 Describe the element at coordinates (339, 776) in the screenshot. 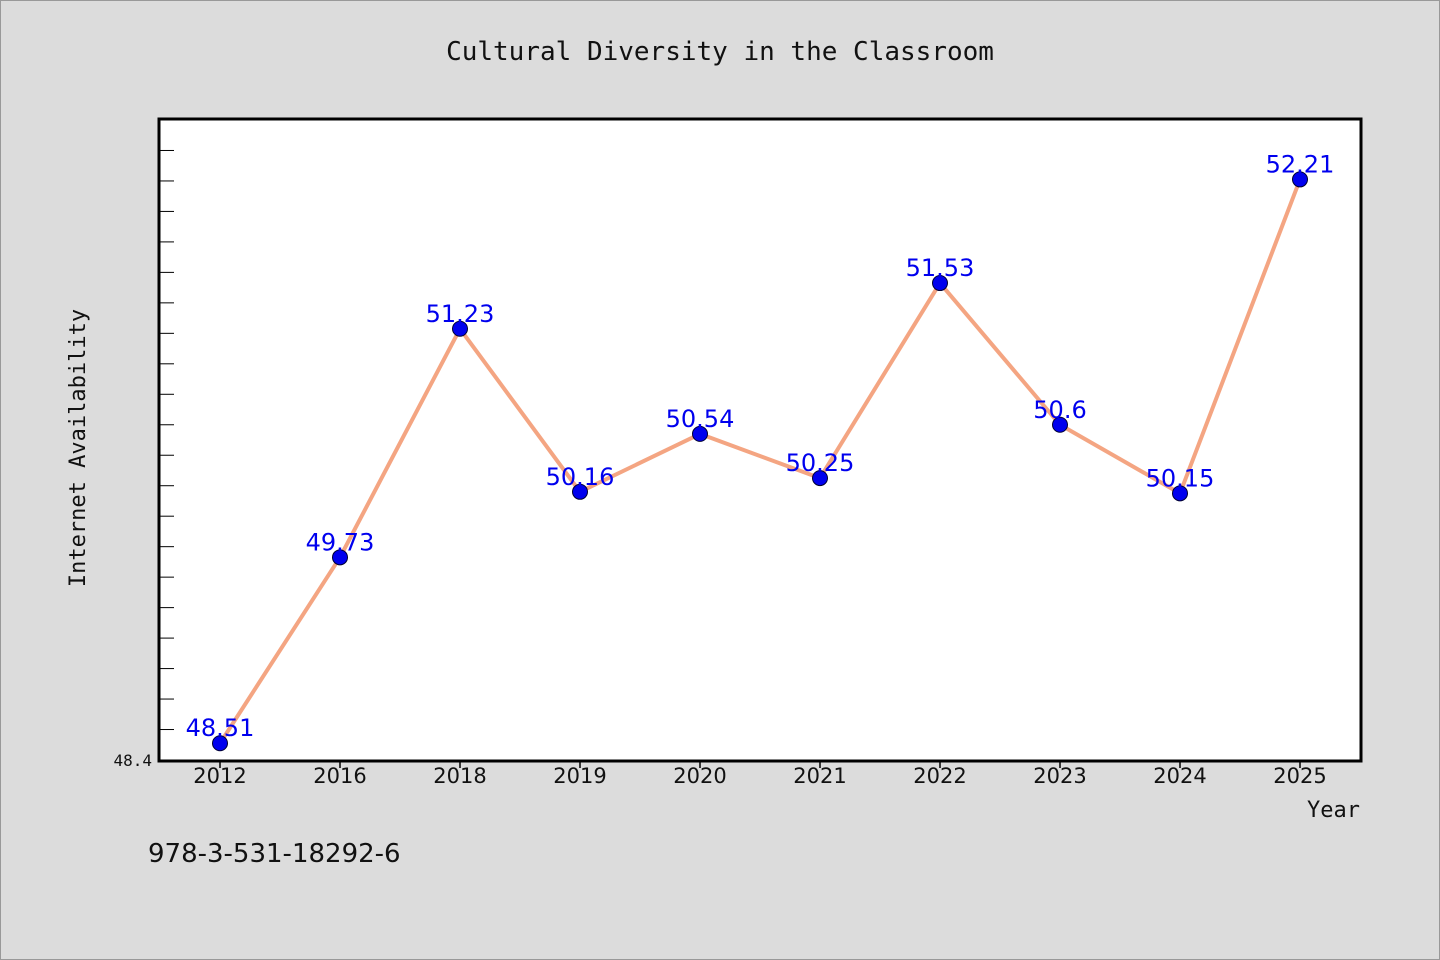

I see `x-tick-label: 2016` at that location.